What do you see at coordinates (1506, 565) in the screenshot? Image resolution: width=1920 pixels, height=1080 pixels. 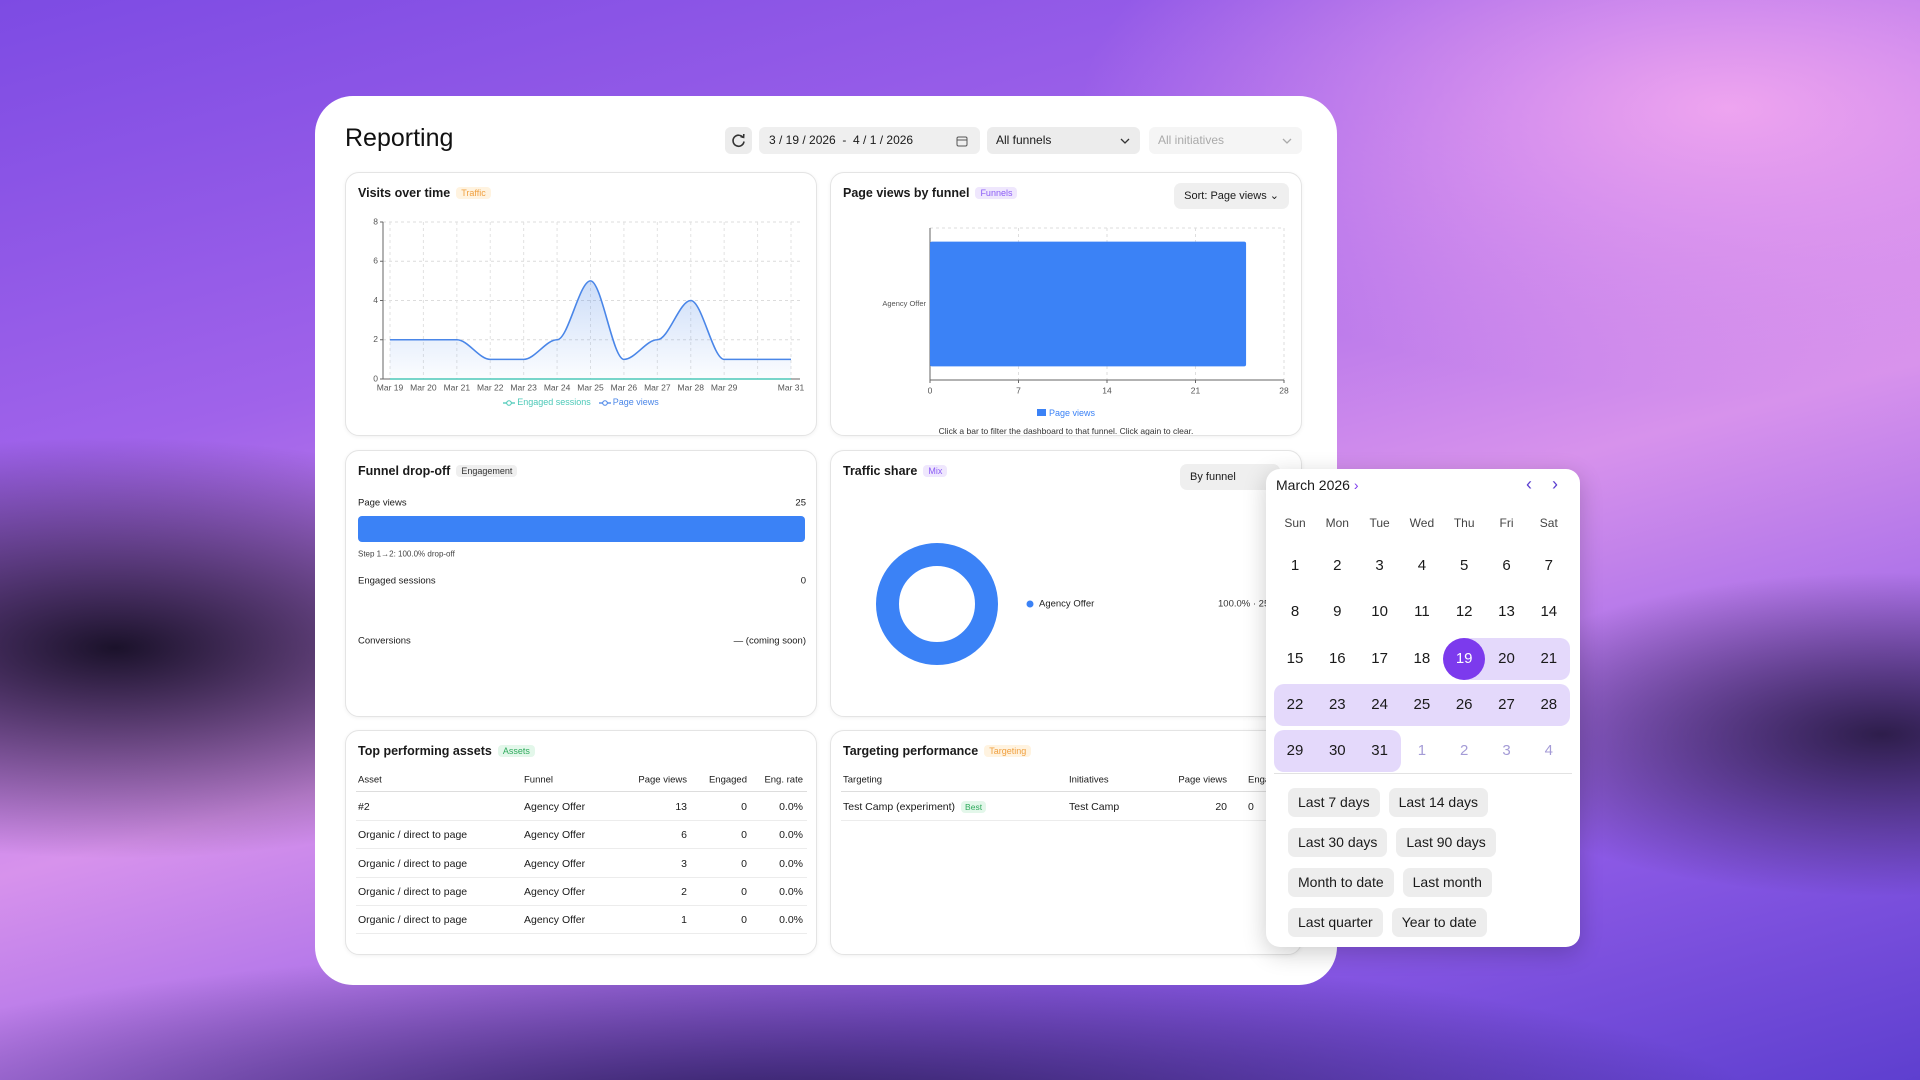 I see `day-cell: 6` at bounding box center [1506, 565].